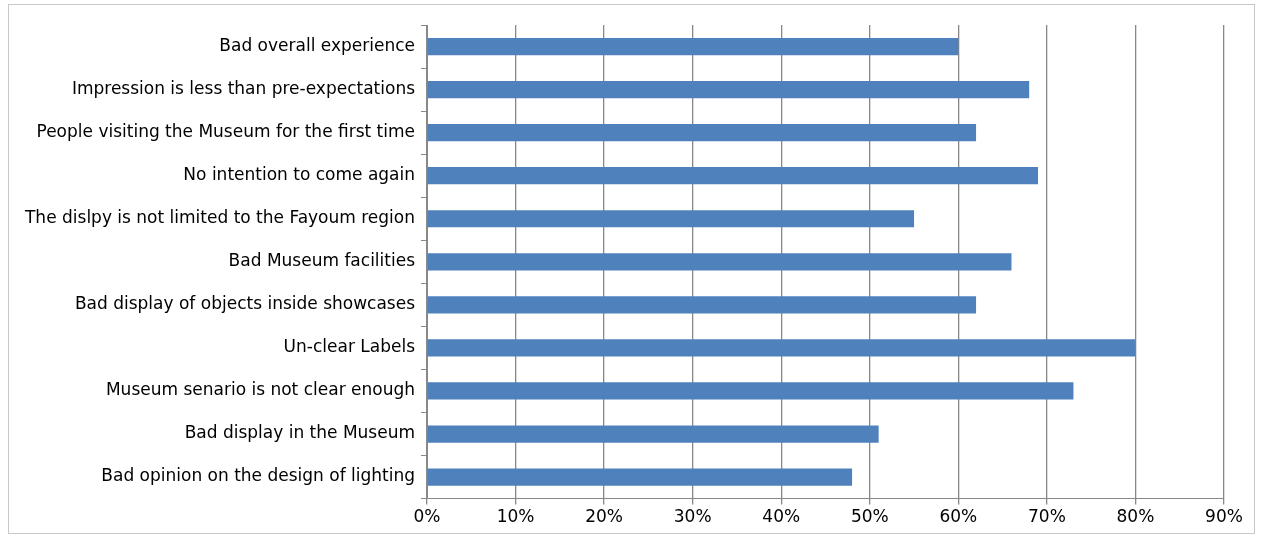 Image resolution: width=1265 pixels, height=535 pixels. Describe the element at coordinates (226, 131) in the screenshot. I see `y-tick-label: People visiting the Museum for the first time` at that location.